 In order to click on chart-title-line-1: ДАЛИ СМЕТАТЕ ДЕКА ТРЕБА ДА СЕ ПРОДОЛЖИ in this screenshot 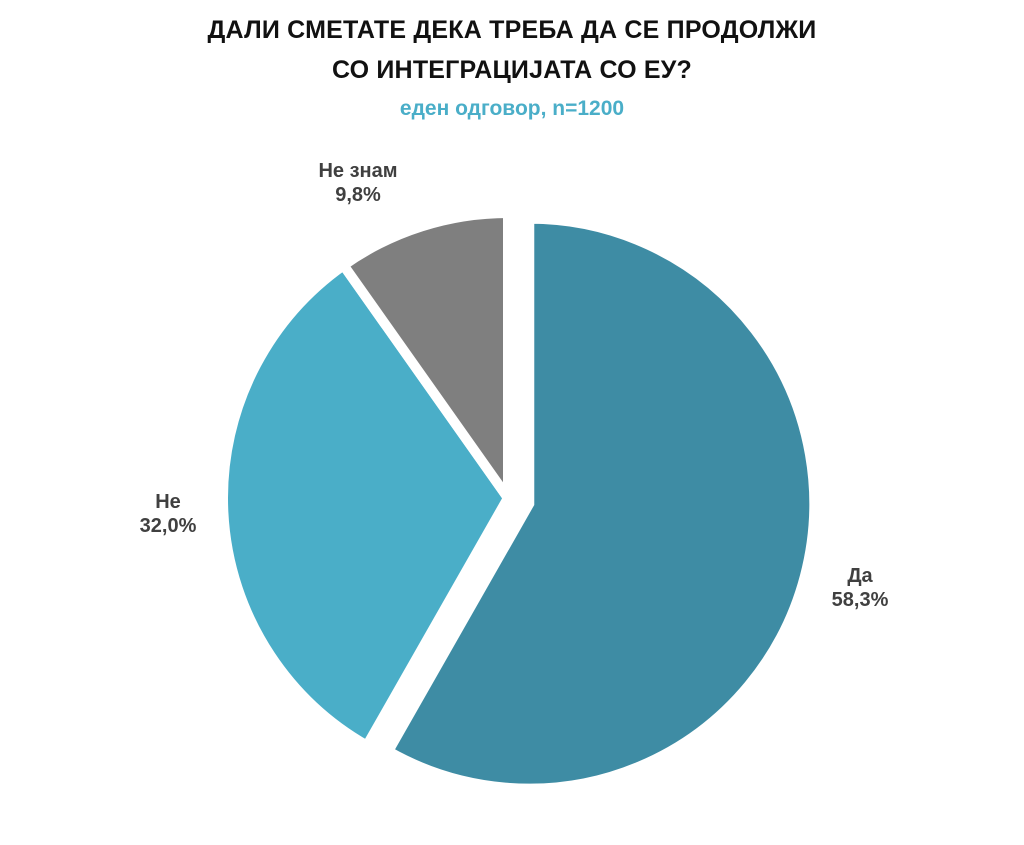, I will do `click(512, 30)`.